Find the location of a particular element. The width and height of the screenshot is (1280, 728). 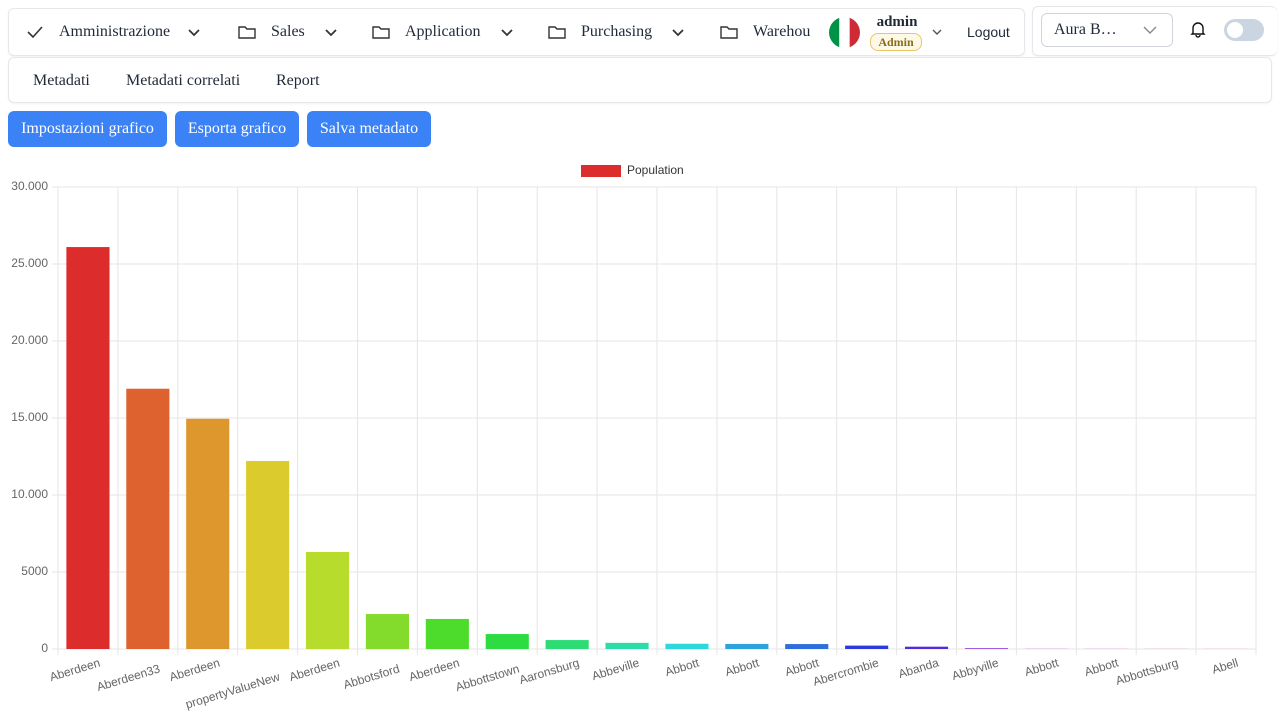

user-name: admin is located at coordinates (897, 22).